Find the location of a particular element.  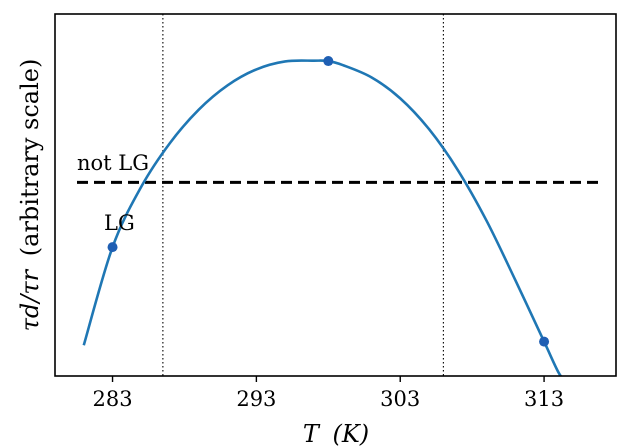

x-axis-label: T (K) is located at coordinates (336, 434).